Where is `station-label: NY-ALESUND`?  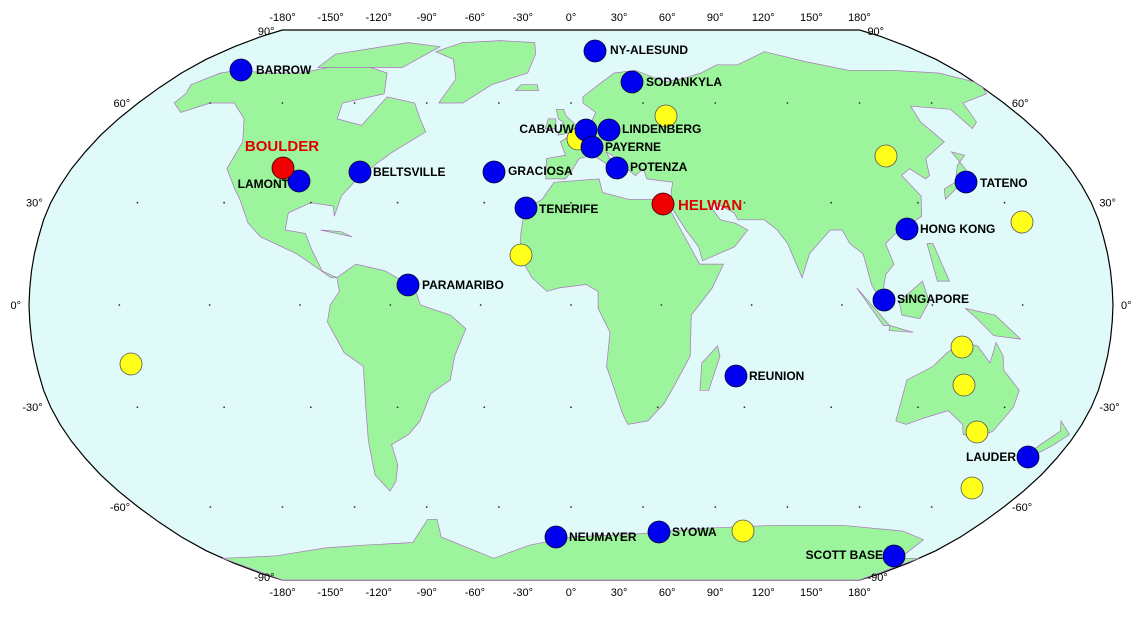
station-label: NY-ALESUND is located at coordinates (649, 50).